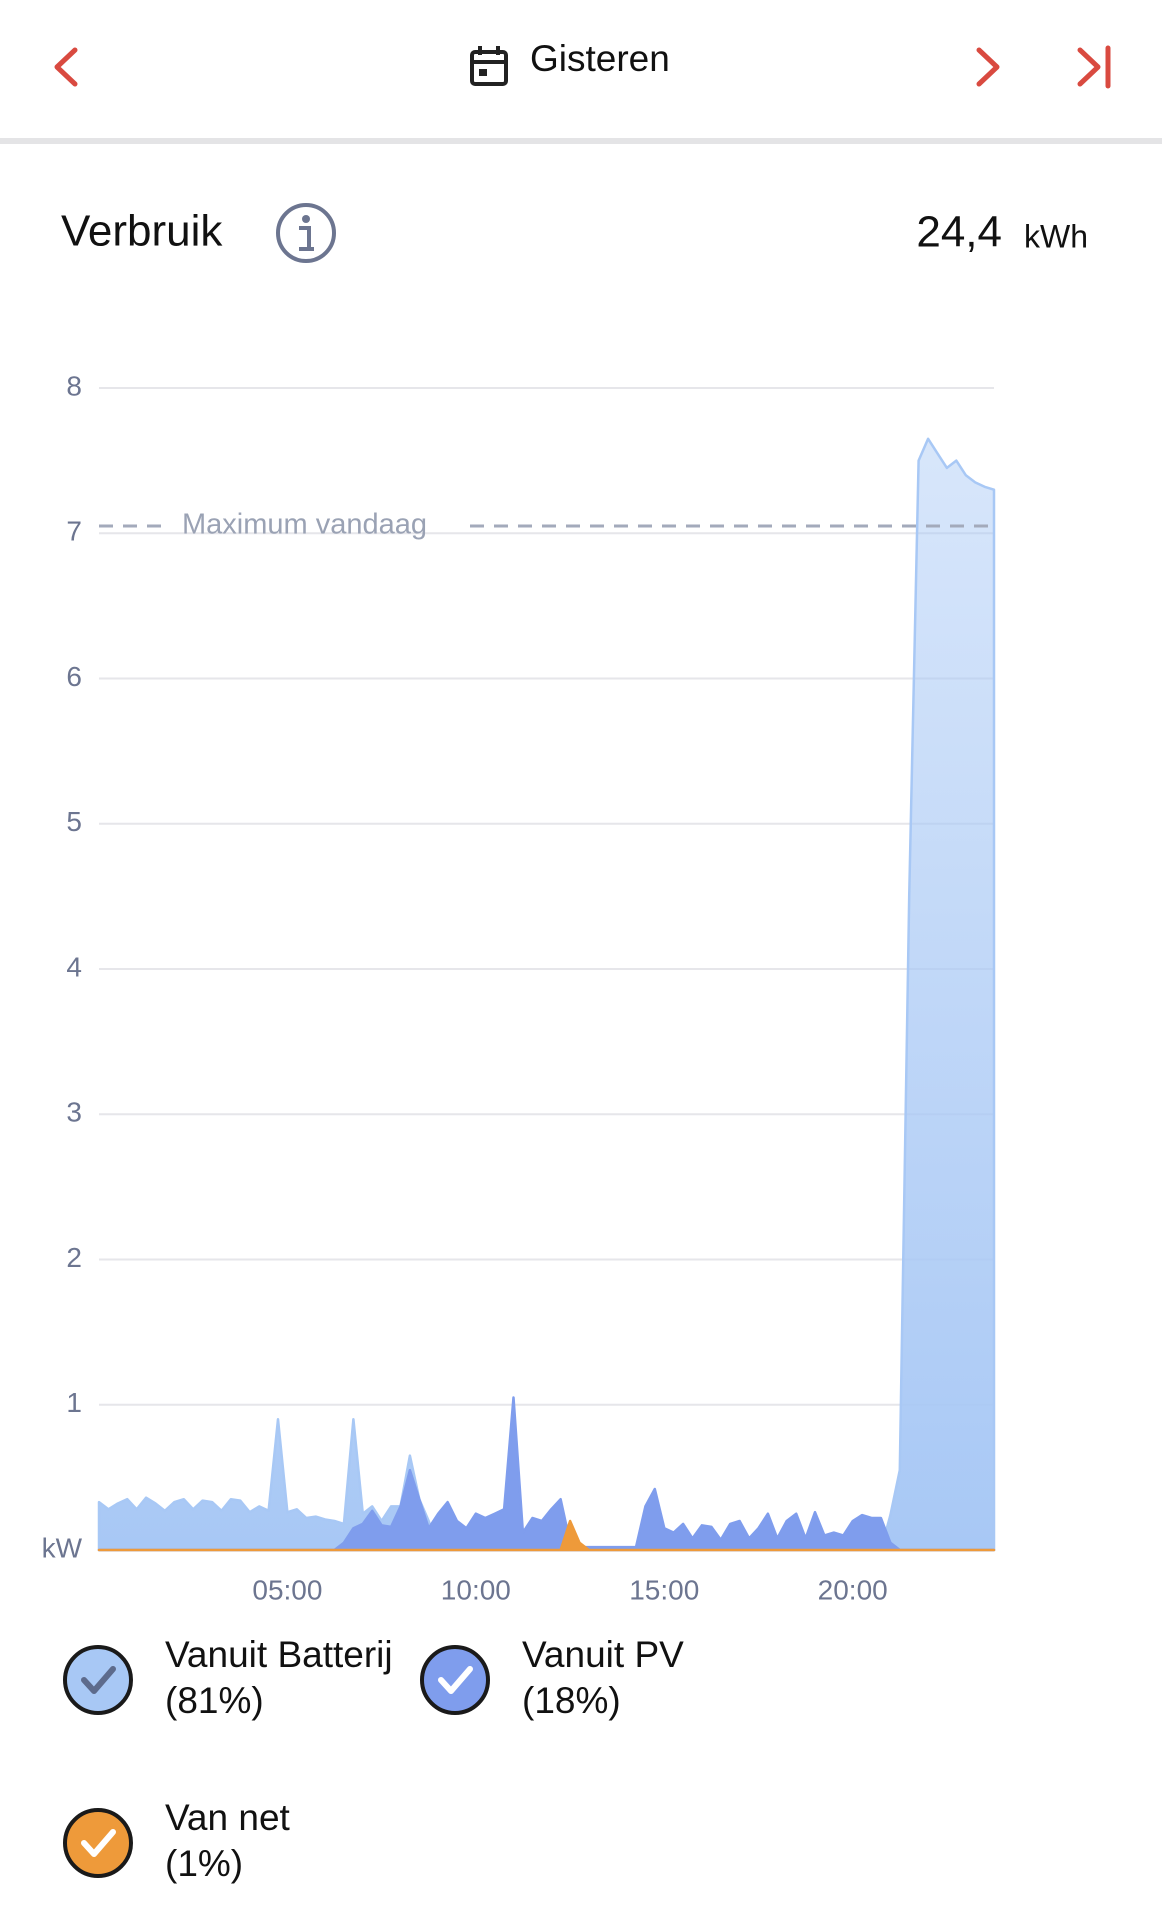 The height and width of the screenshot is (1925, 1162). I want to click on header, so click(581, 69).